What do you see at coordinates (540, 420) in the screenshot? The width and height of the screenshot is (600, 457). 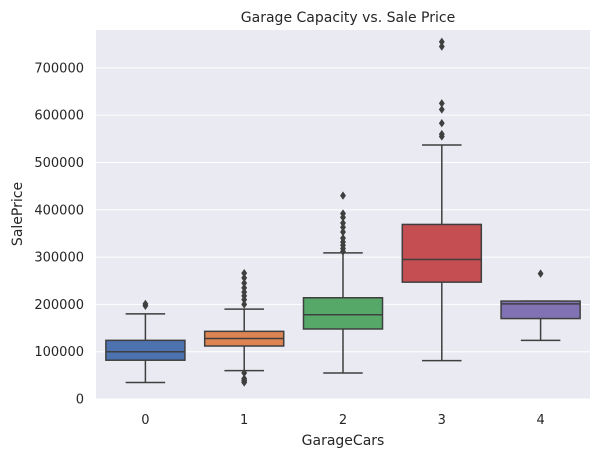 I see `x-tick-label: 4` at bounding box center [540, 420].